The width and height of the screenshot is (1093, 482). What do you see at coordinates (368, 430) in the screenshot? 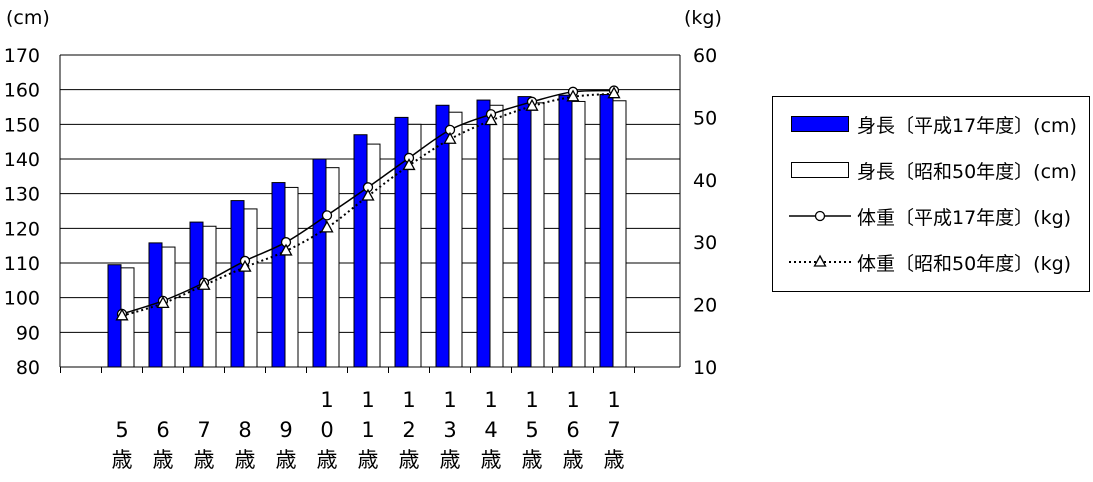
I see `category-labels: 5 歳 6 歳 7 歳 8 歳 9 歳 1 0 歳 1 1 歳 1 2 歳 1 3 歳 1 4 歳 1 5 歳 1 6 歳 1 7 歳` at bounding box center [368, 430].